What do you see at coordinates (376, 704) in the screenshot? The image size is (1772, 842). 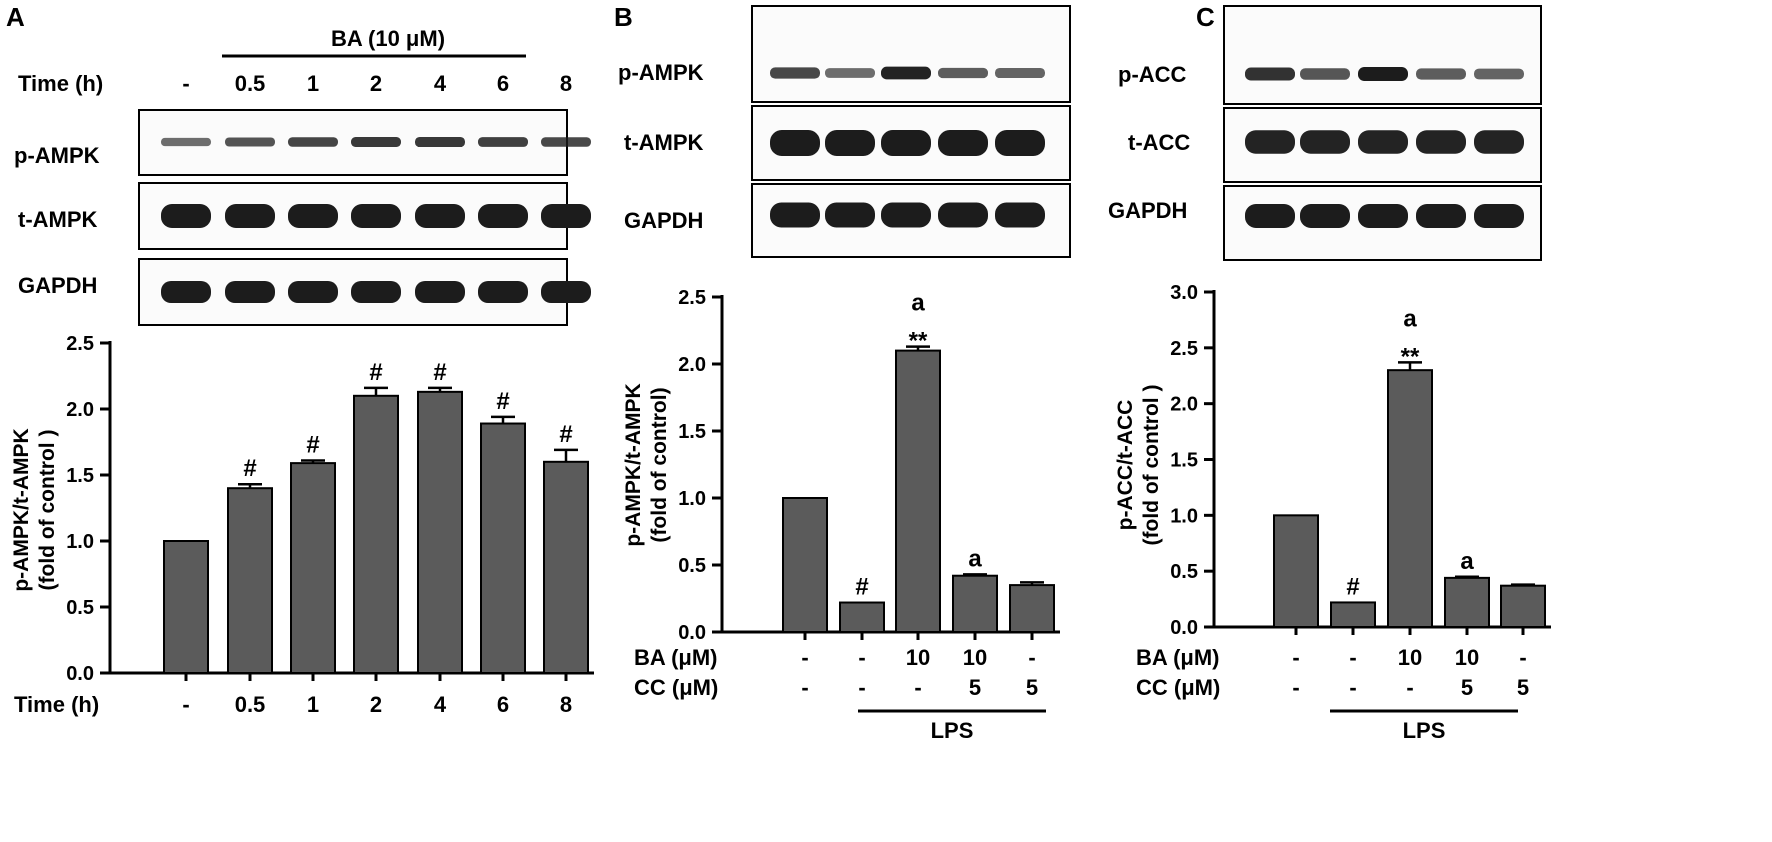 I see `x-tick-label: 2` at bounding box center [376, 704].